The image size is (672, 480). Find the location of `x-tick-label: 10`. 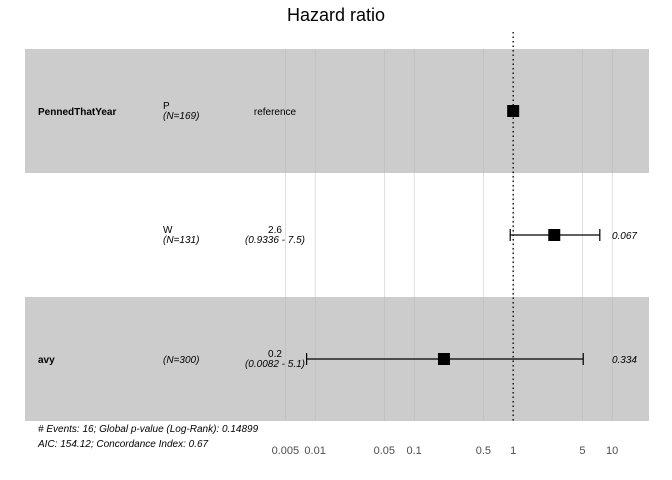

x-tick-label: 10 is located at coordinates (612, 451).